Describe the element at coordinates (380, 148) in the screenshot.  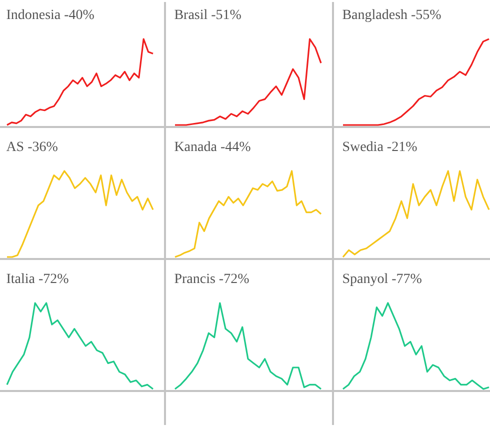
I see `chart-title: Swedia -21%` at that location.